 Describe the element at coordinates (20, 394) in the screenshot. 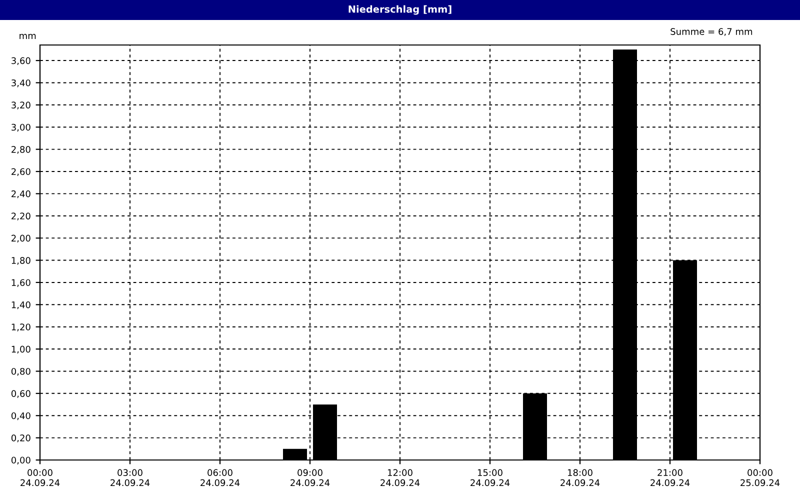

I see `y-tick-label: 0,60` at that location.